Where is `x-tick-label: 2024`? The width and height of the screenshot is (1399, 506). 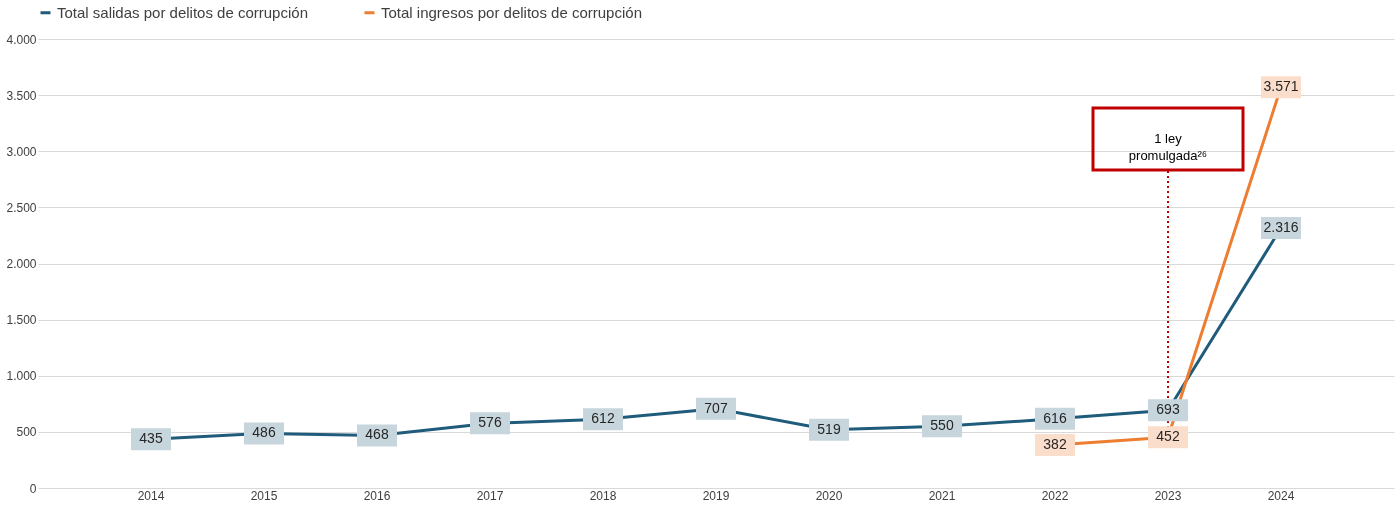
x-tick-label: 2024 is located at coordinates (1281, 495).